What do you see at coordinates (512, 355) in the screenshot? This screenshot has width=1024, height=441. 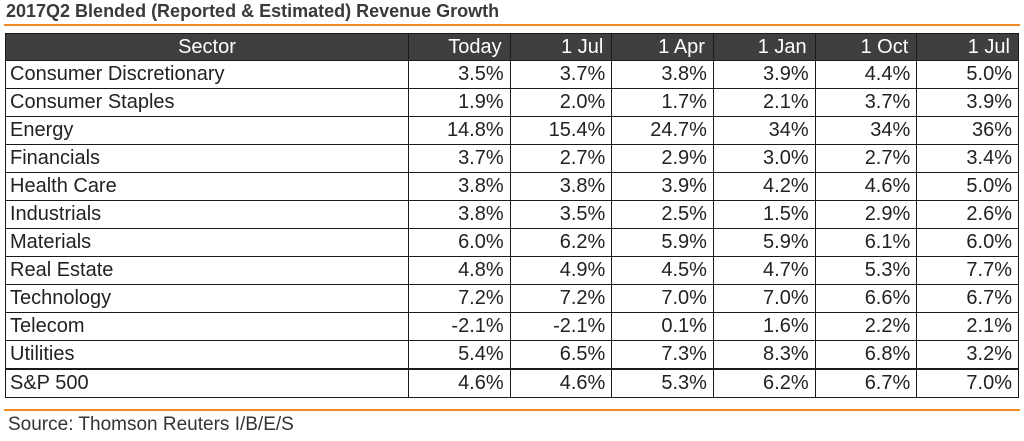 I see `table-row: Utilities 5.4% 6.5% 7.3% 8.3% 6.8% 3.2%` at bounding box center [512, 355].